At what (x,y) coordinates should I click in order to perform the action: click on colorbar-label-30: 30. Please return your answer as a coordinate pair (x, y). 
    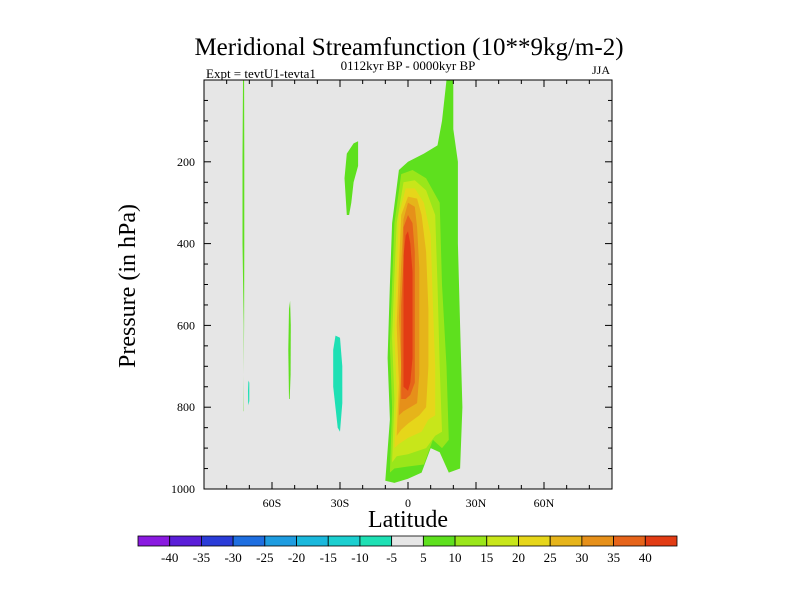
    Looking at the image, I should click on (581, 557).